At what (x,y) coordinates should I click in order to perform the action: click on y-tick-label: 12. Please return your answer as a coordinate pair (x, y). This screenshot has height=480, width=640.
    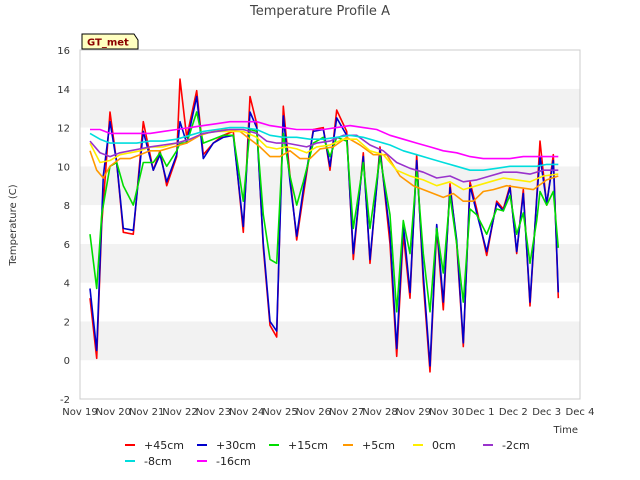
    Looking at the image, I should click on (63, 129).